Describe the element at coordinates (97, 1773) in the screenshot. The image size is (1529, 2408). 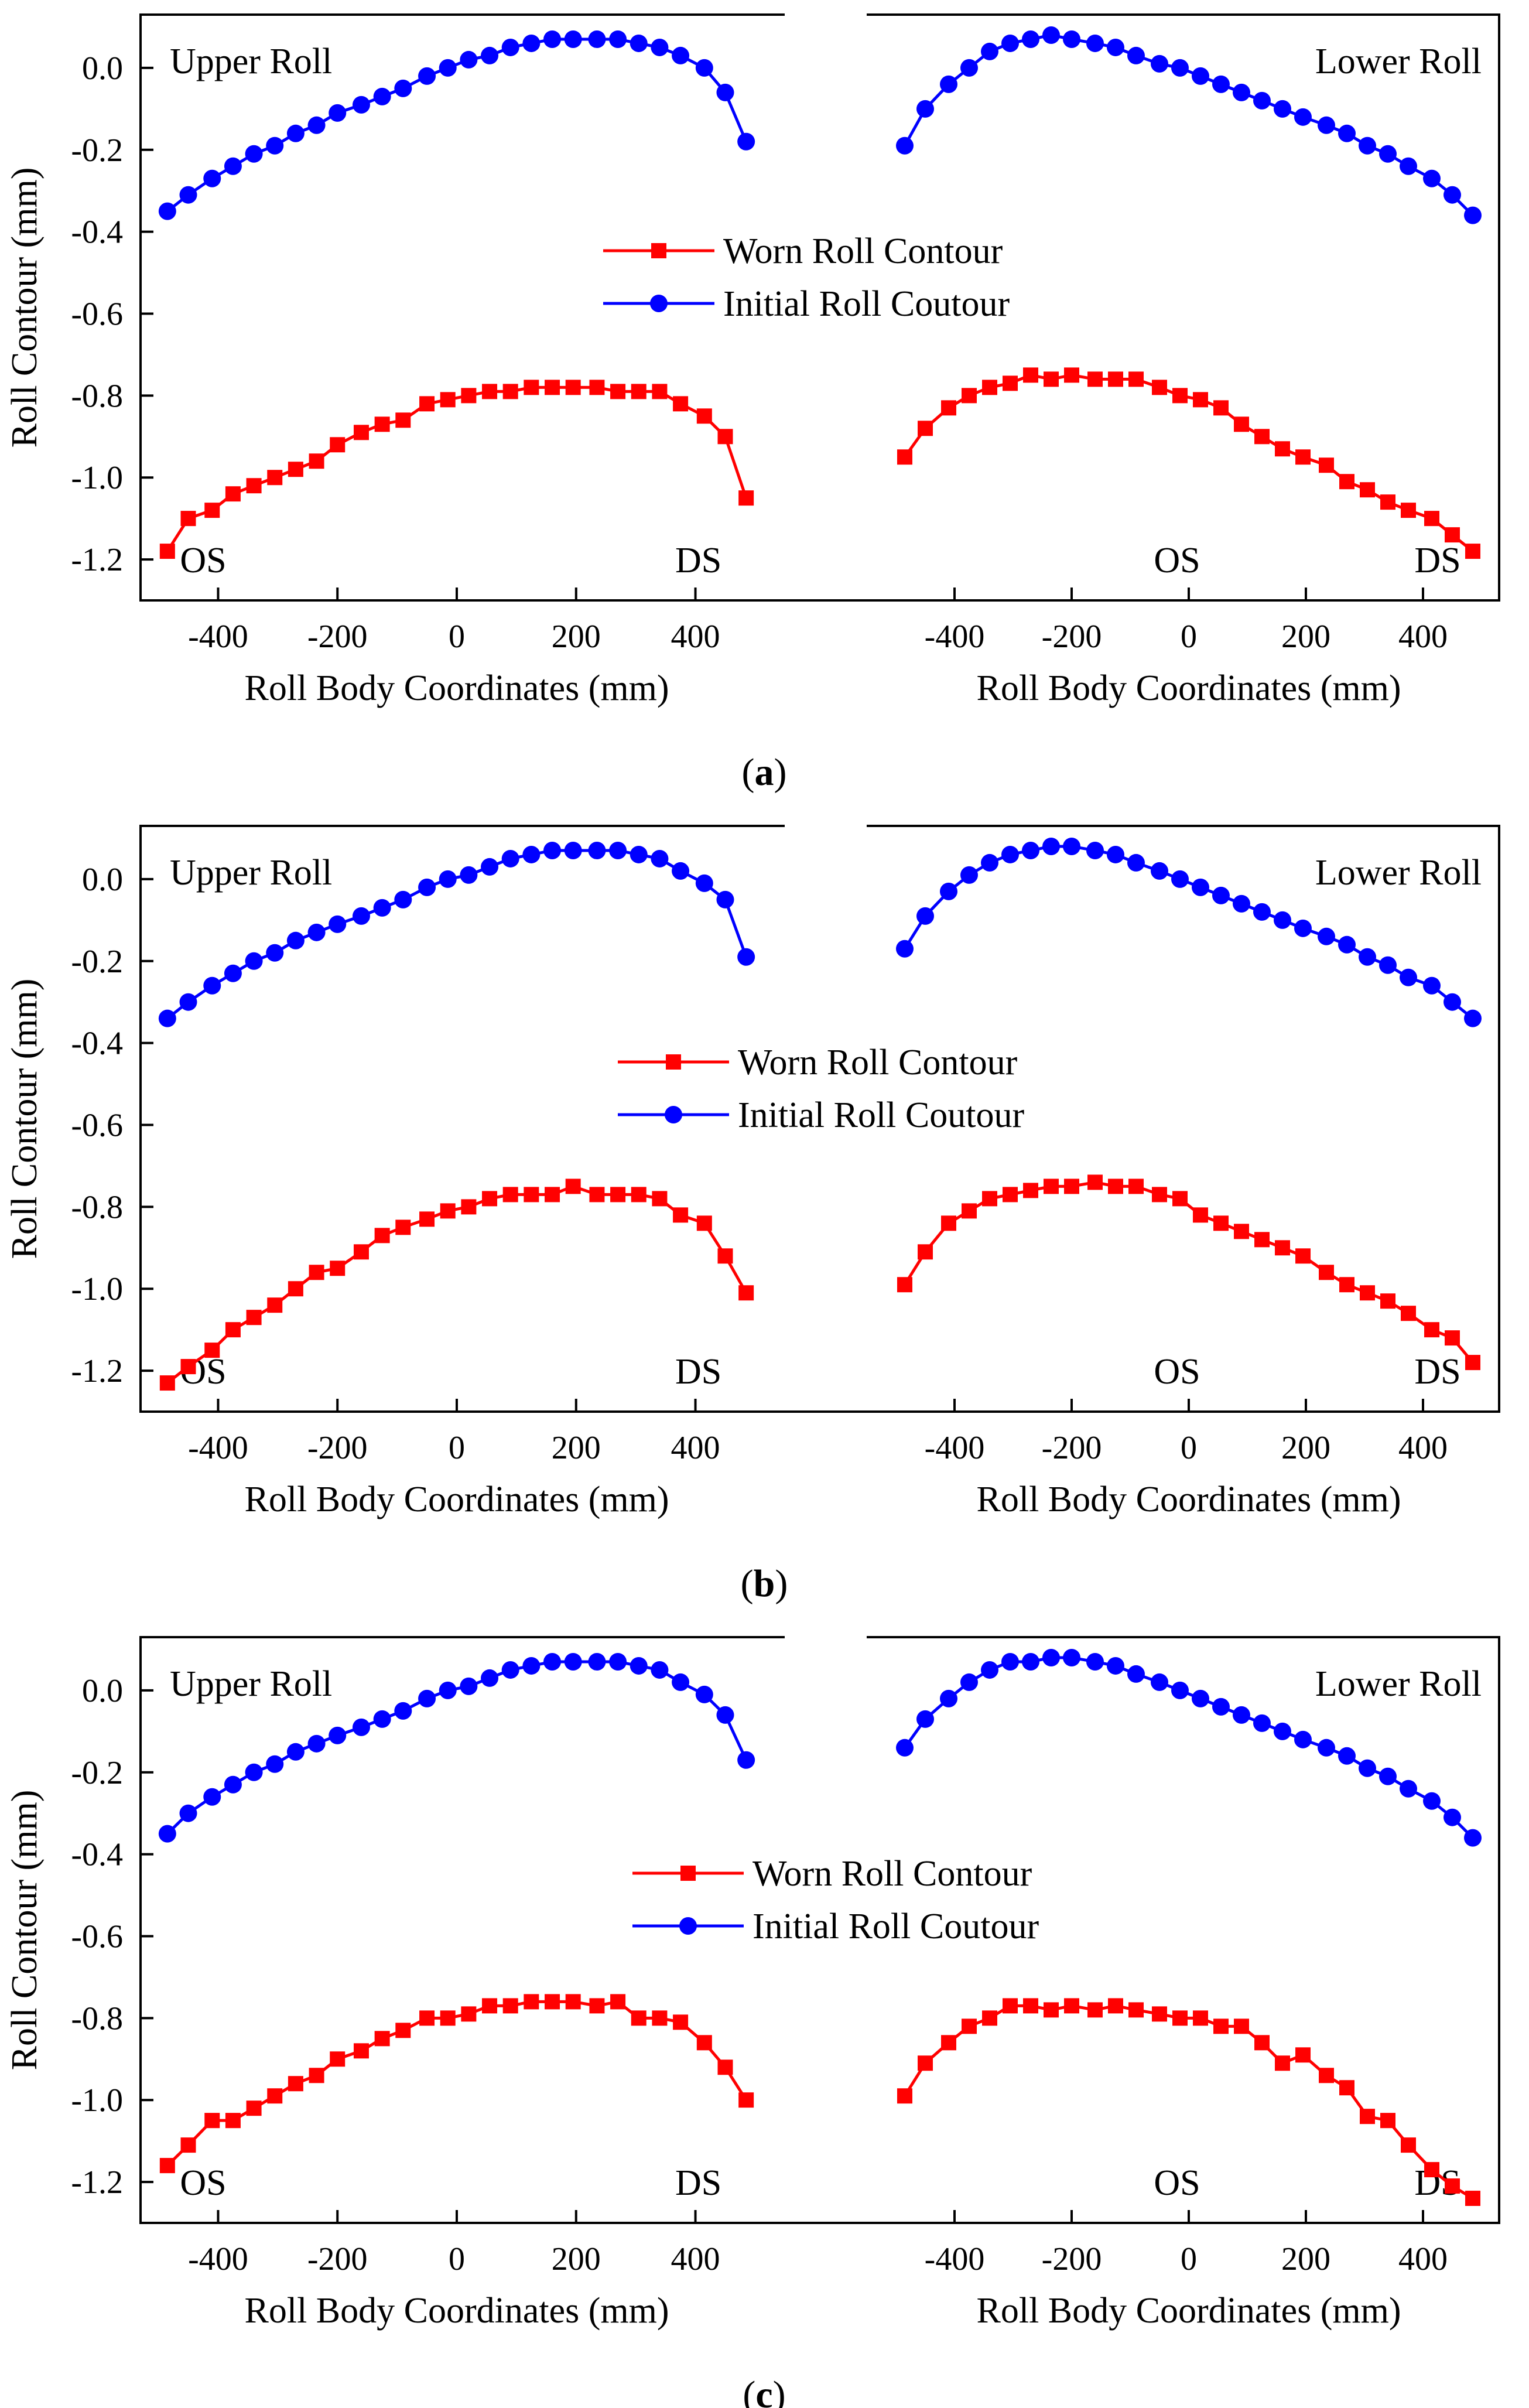
I see `y-tick-label: -0.2` at that location.